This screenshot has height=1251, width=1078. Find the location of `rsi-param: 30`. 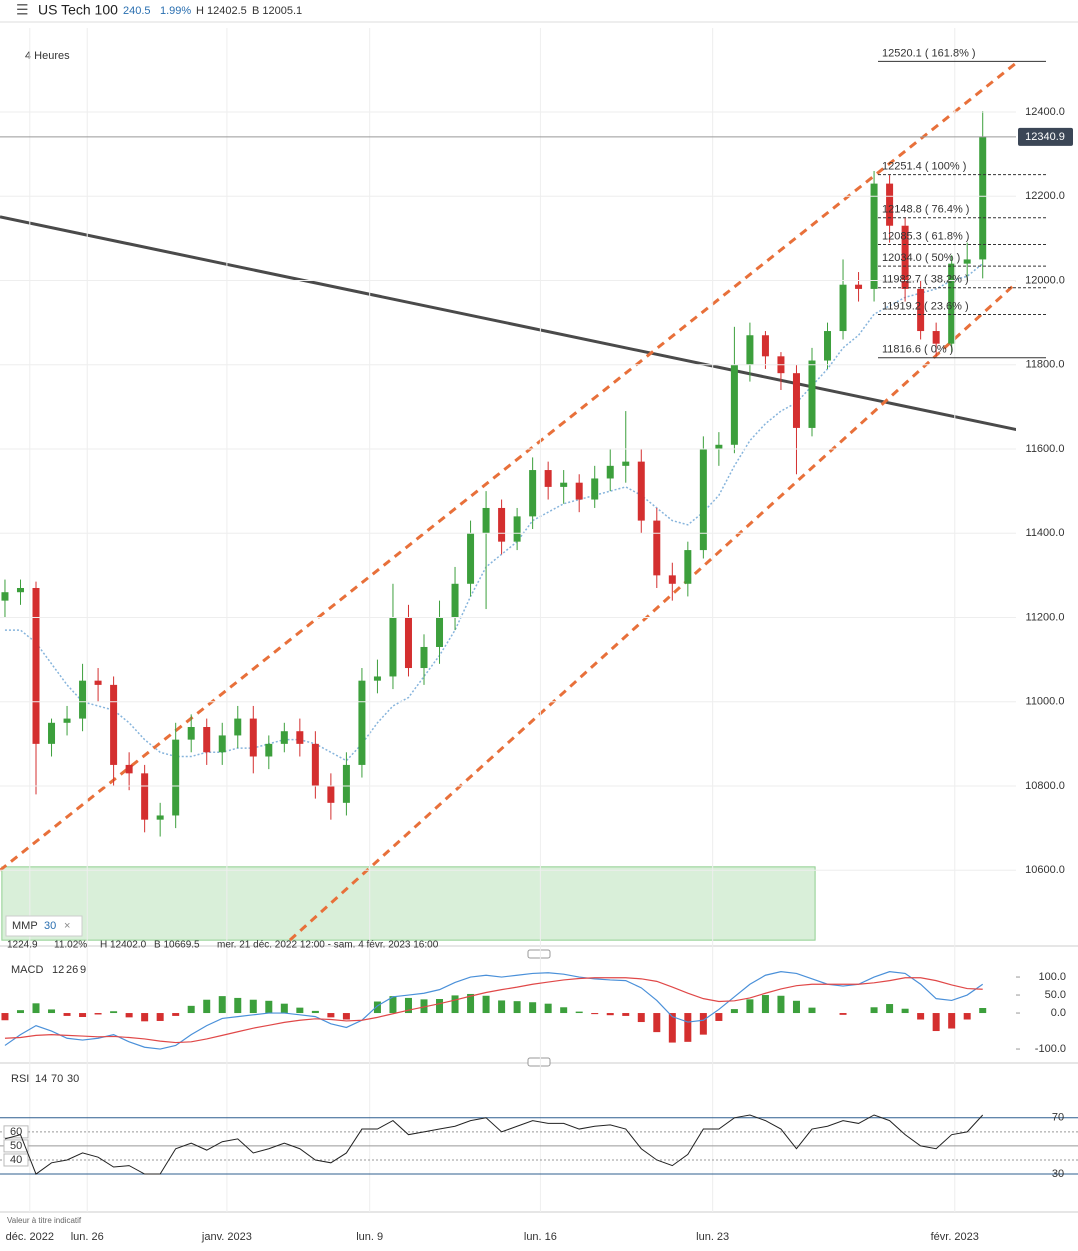

rsi-param: 30 is located at coordinates (73, 1079).